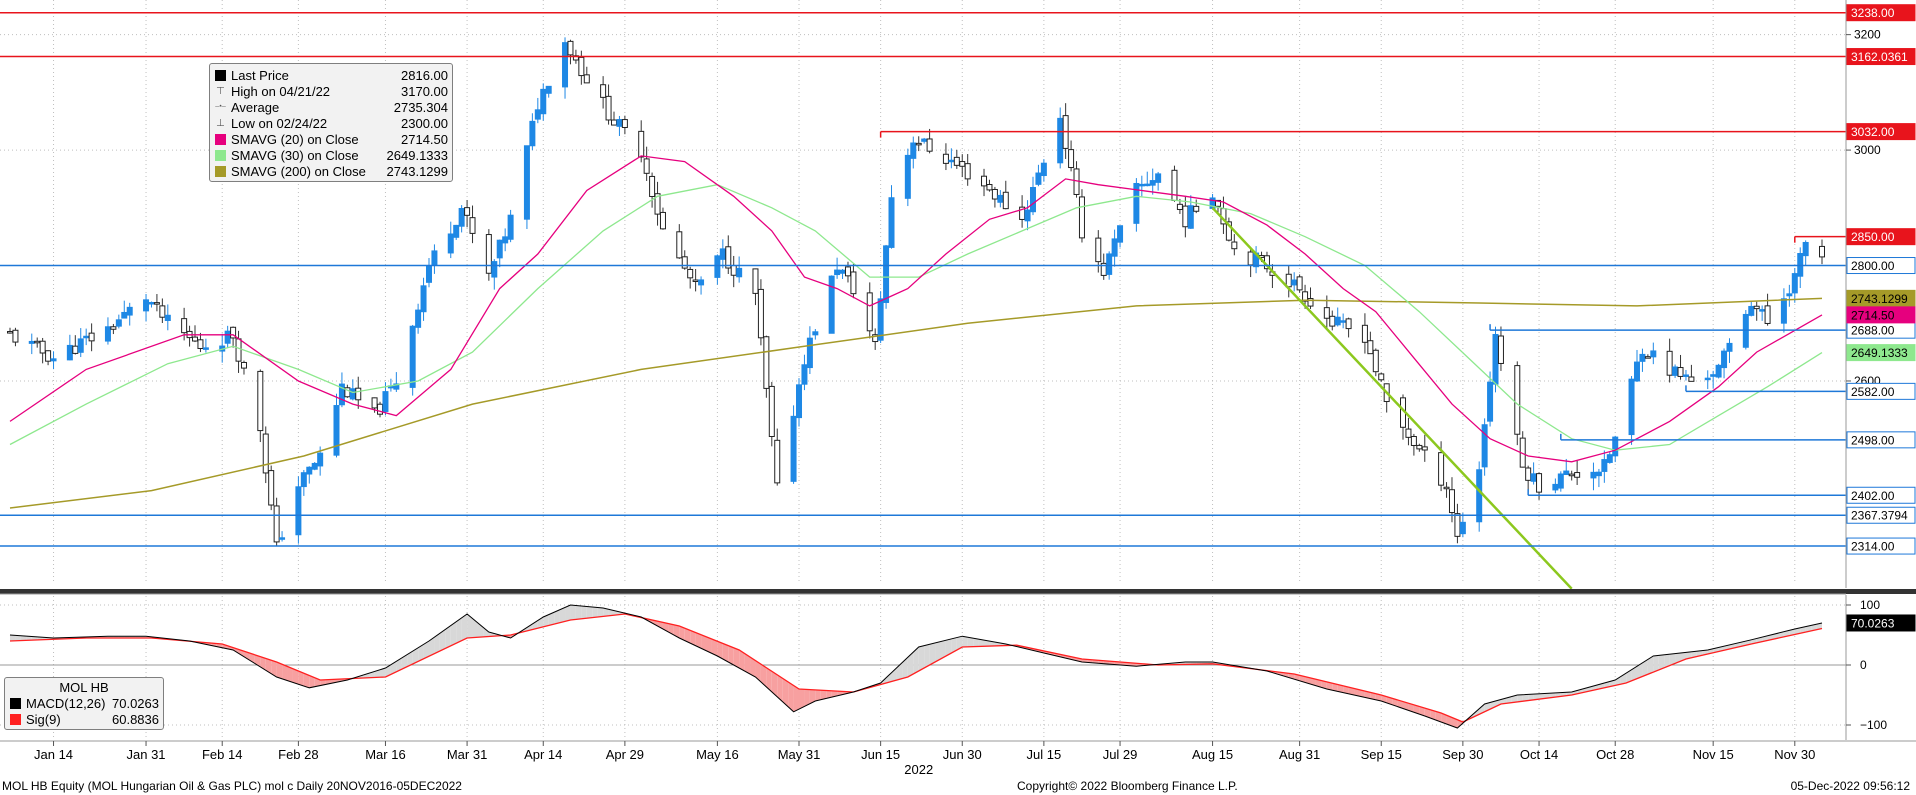 This screenshot has height=795, width=1916. Describe the element at coordinates (1873, 496) in the screenshot. I see `support-label-text: 2402.00` at that location.